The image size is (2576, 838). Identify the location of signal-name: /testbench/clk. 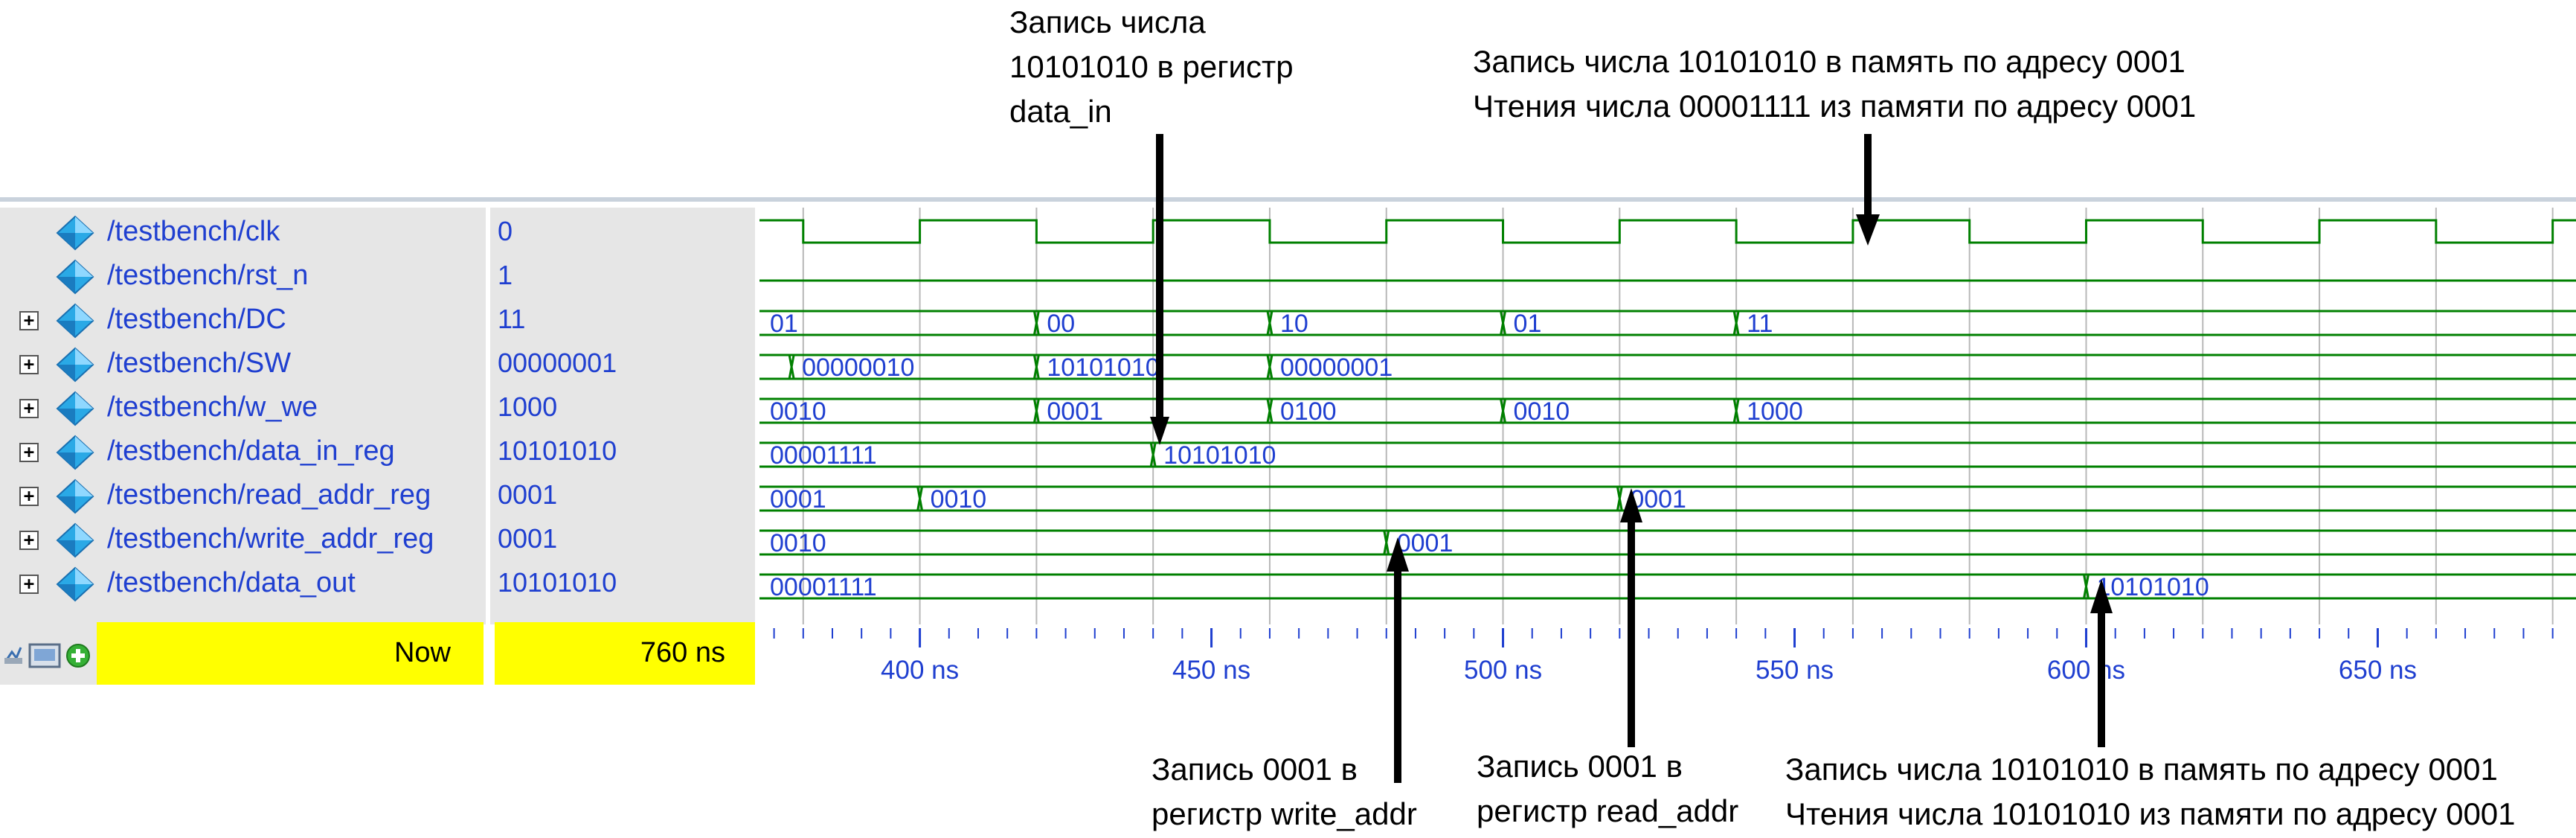
(194, 231).